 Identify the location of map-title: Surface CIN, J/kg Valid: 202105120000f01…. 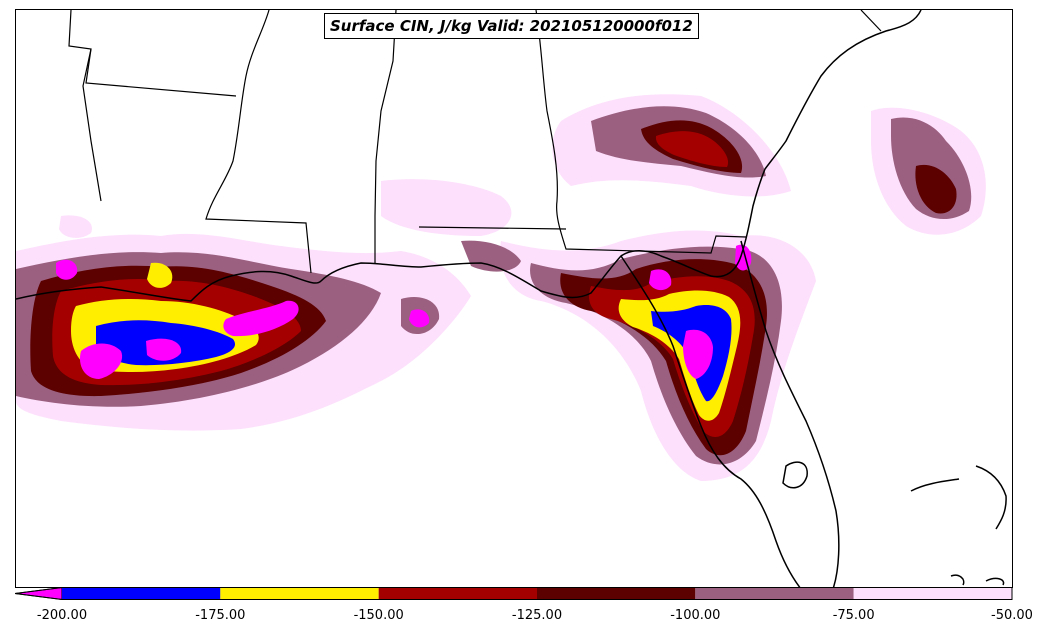
(511, 26).